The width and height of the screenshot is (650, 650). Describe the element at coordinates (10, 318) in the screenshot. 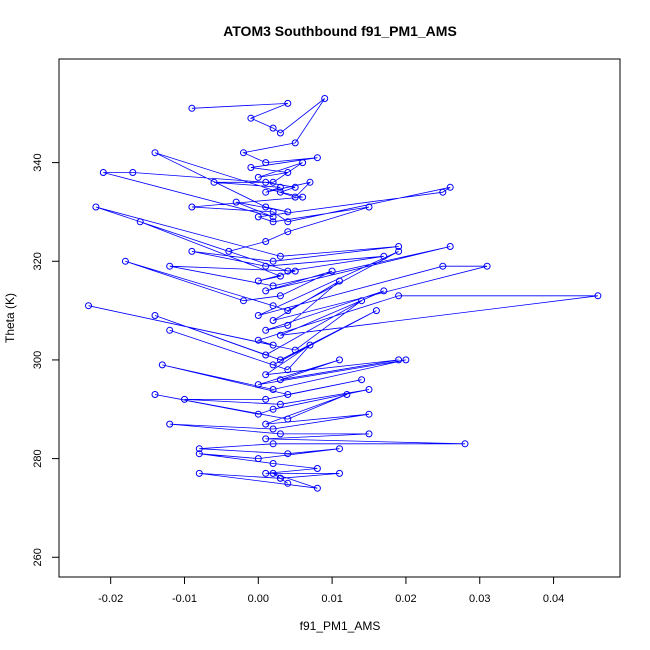

I see `y-axis-label: Theta (K)` at that location.